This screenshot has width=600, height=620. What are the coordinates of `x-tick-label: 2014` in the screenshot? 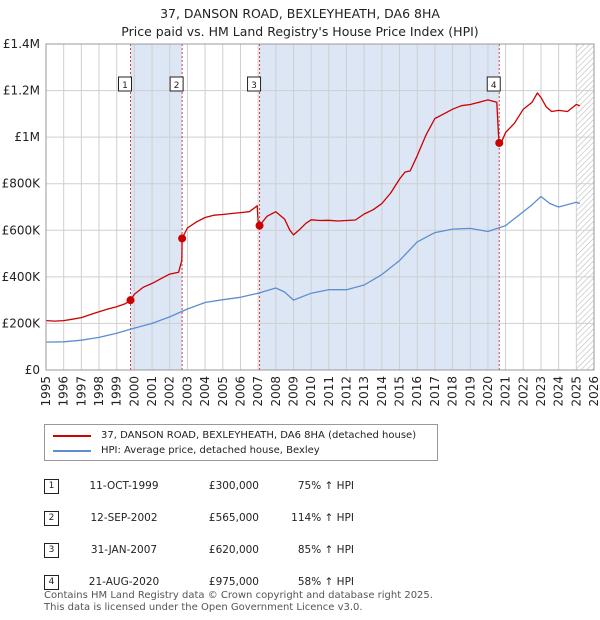 It's located at (382, 391).